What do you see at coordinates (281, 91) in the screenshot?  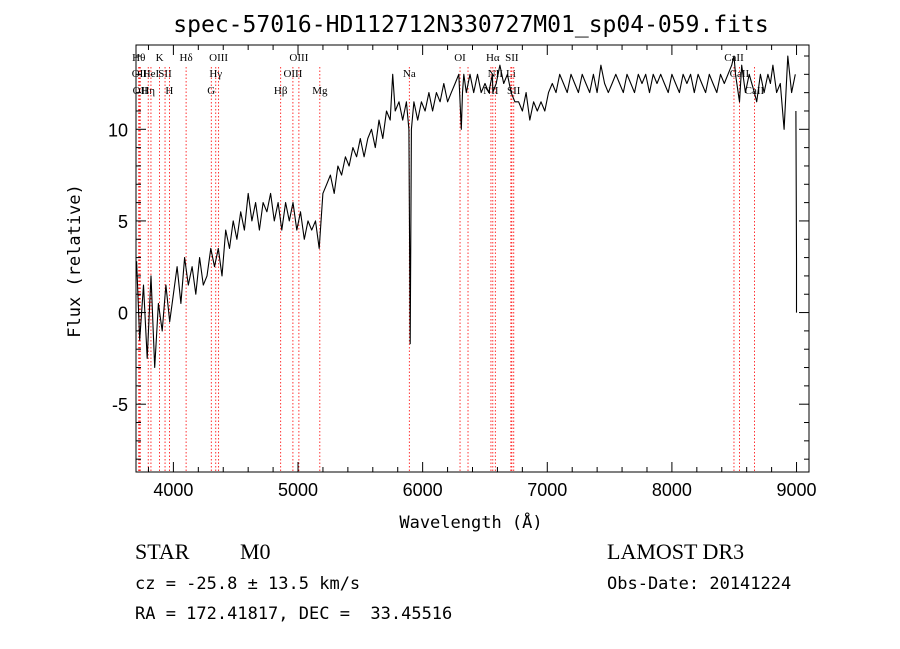 I see `spectral-line-label: Hβ` at bounding box center [281, 91].